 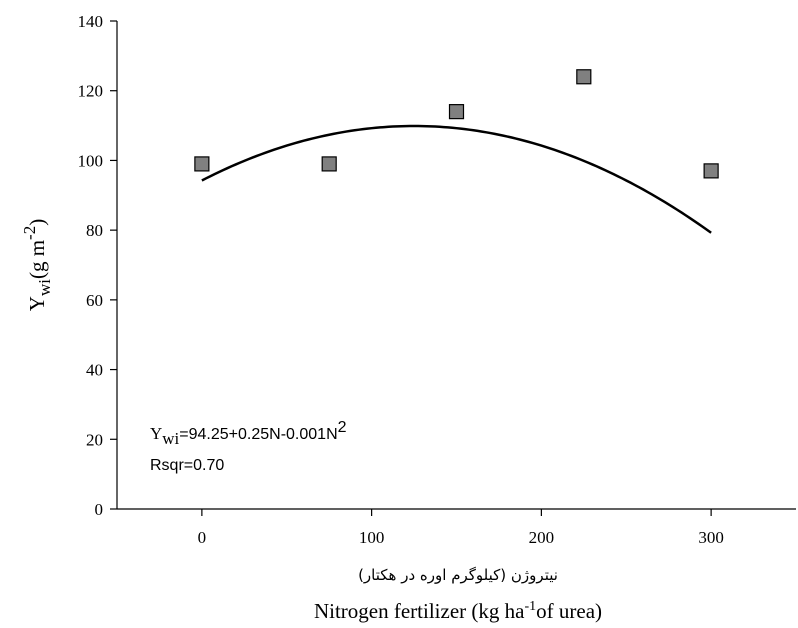 I want to click on equation-body: =94.25+0.25N-0.001N, so click(x=258, y=434).